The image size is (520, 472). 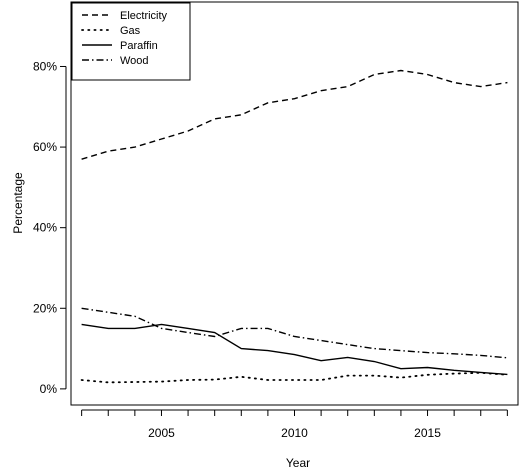 I want to click on series-line-wood, so click(x=294, y=333).